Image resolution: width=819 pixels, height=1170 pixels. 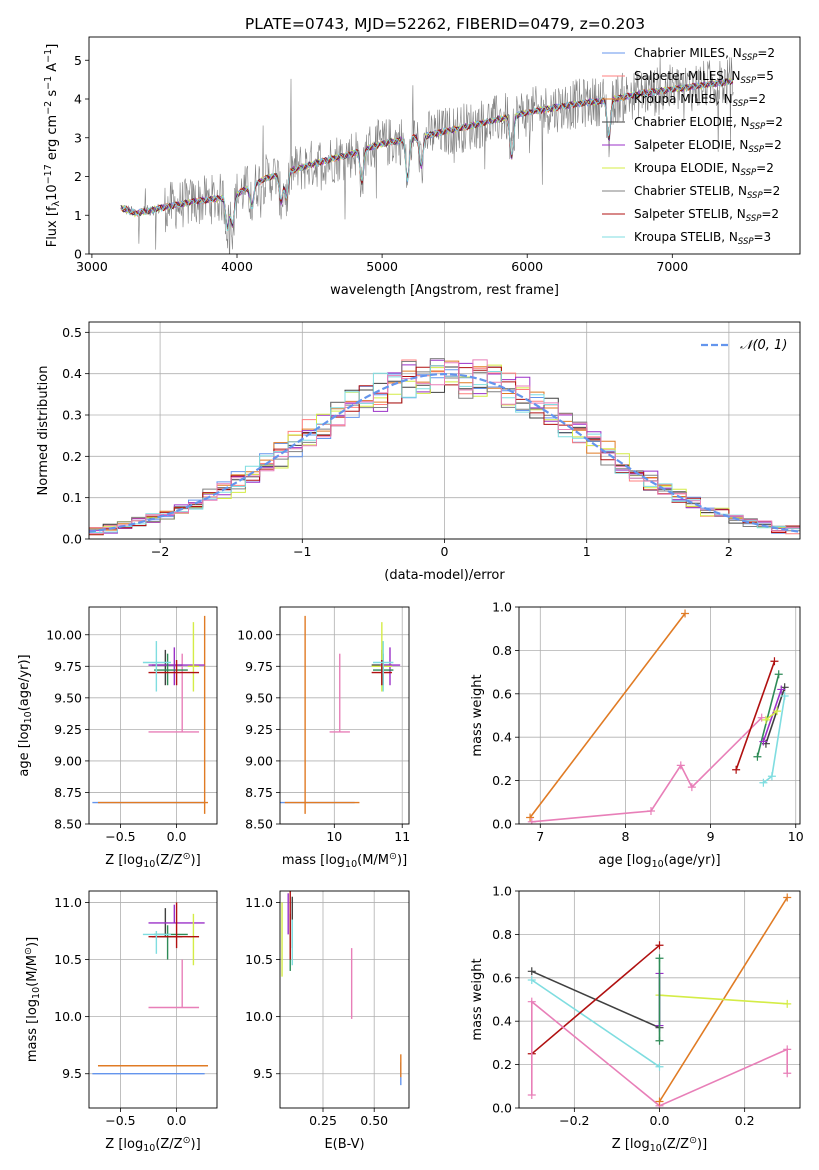 I want to click on y-tick-label: 10.0, so click(x=68, y=1016).